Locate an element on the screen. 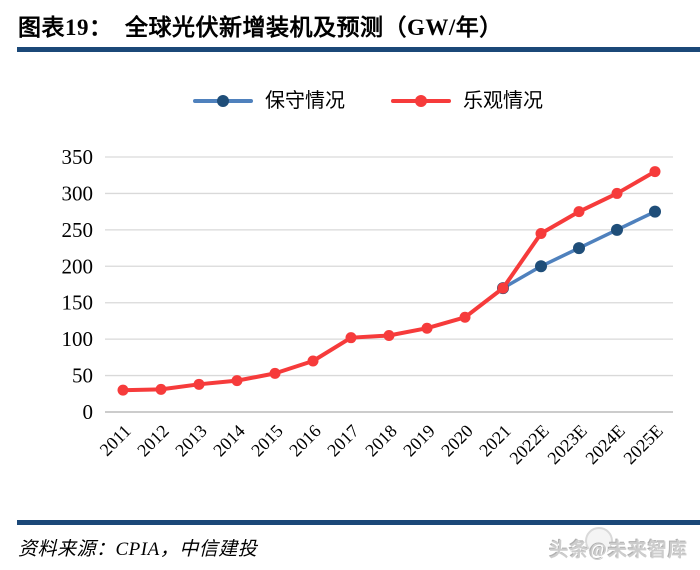 Image resolution: width=700 pixels, height=570 pixels. watermark-text: 头条@未来智库 is located at coordinates (618, 550).